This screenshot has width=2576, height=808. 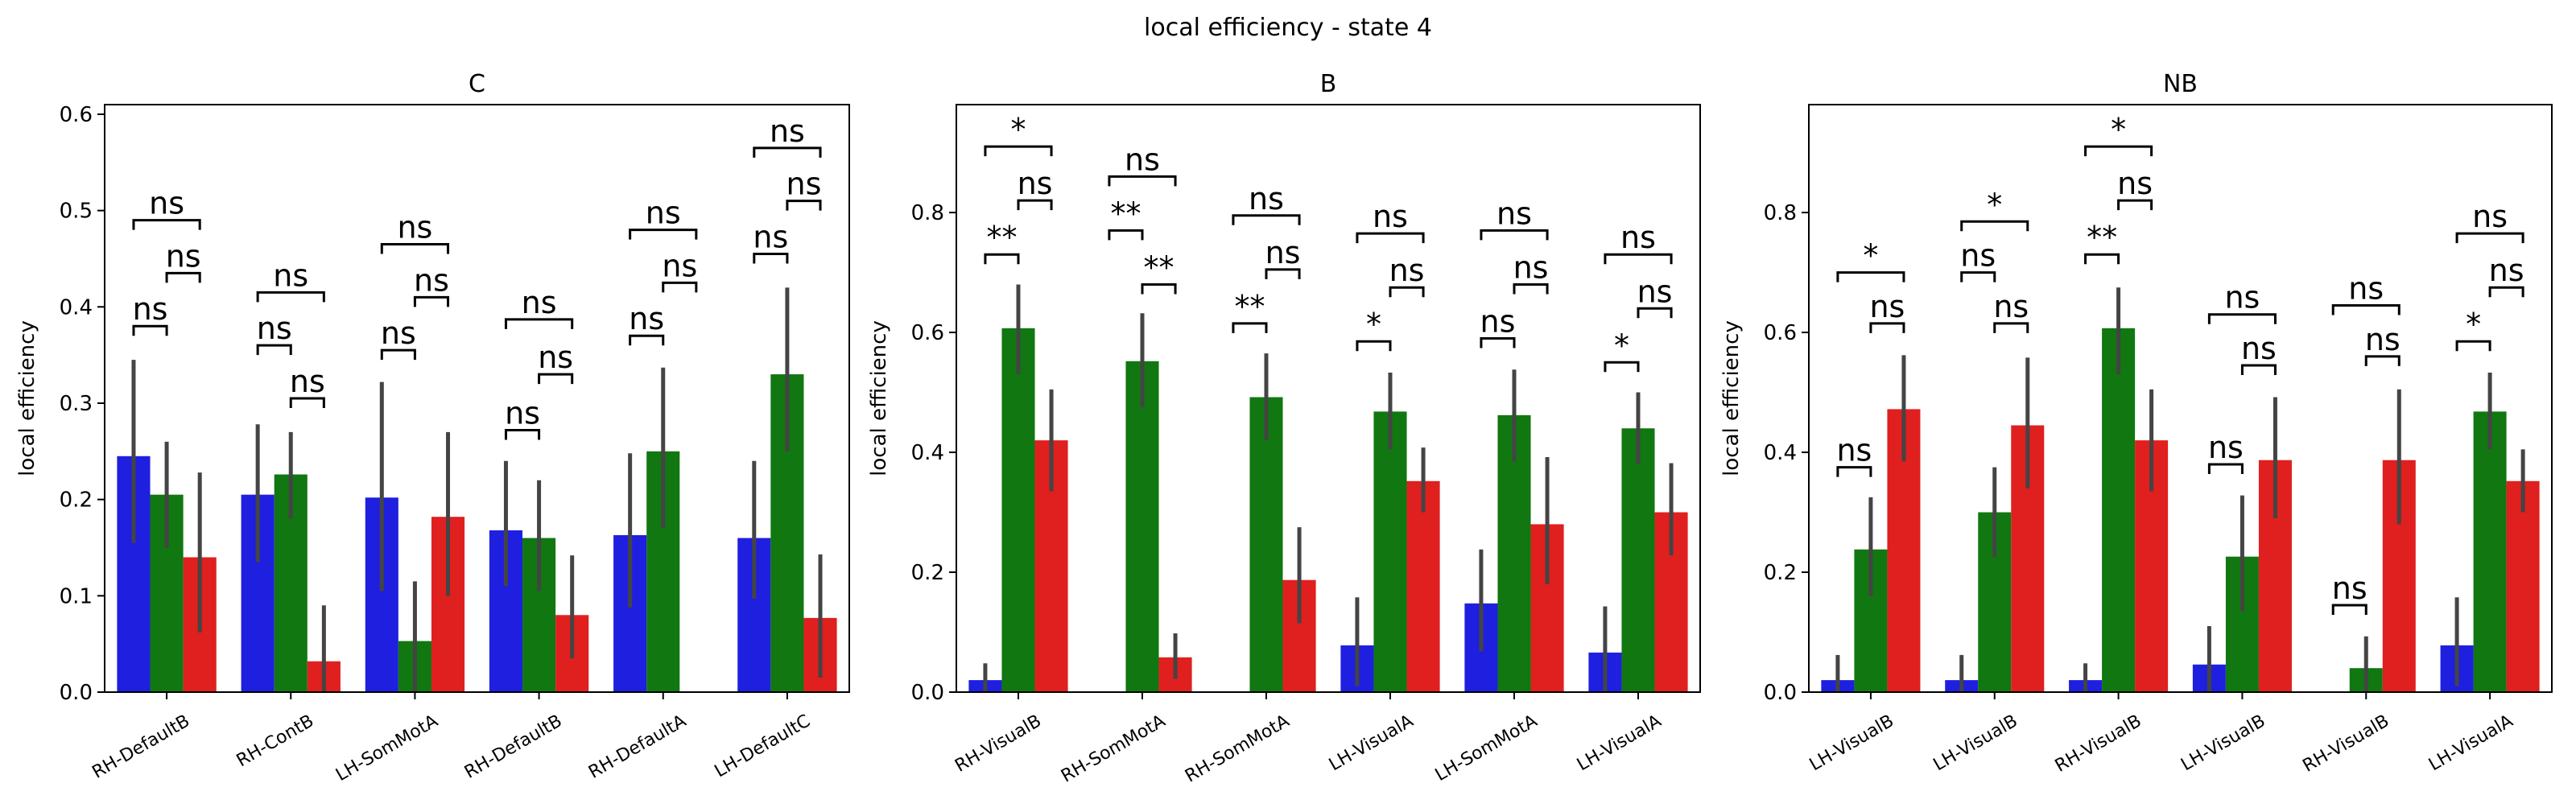 I want to click on y-tick-label: 0.3, so click(x=76, y=404).